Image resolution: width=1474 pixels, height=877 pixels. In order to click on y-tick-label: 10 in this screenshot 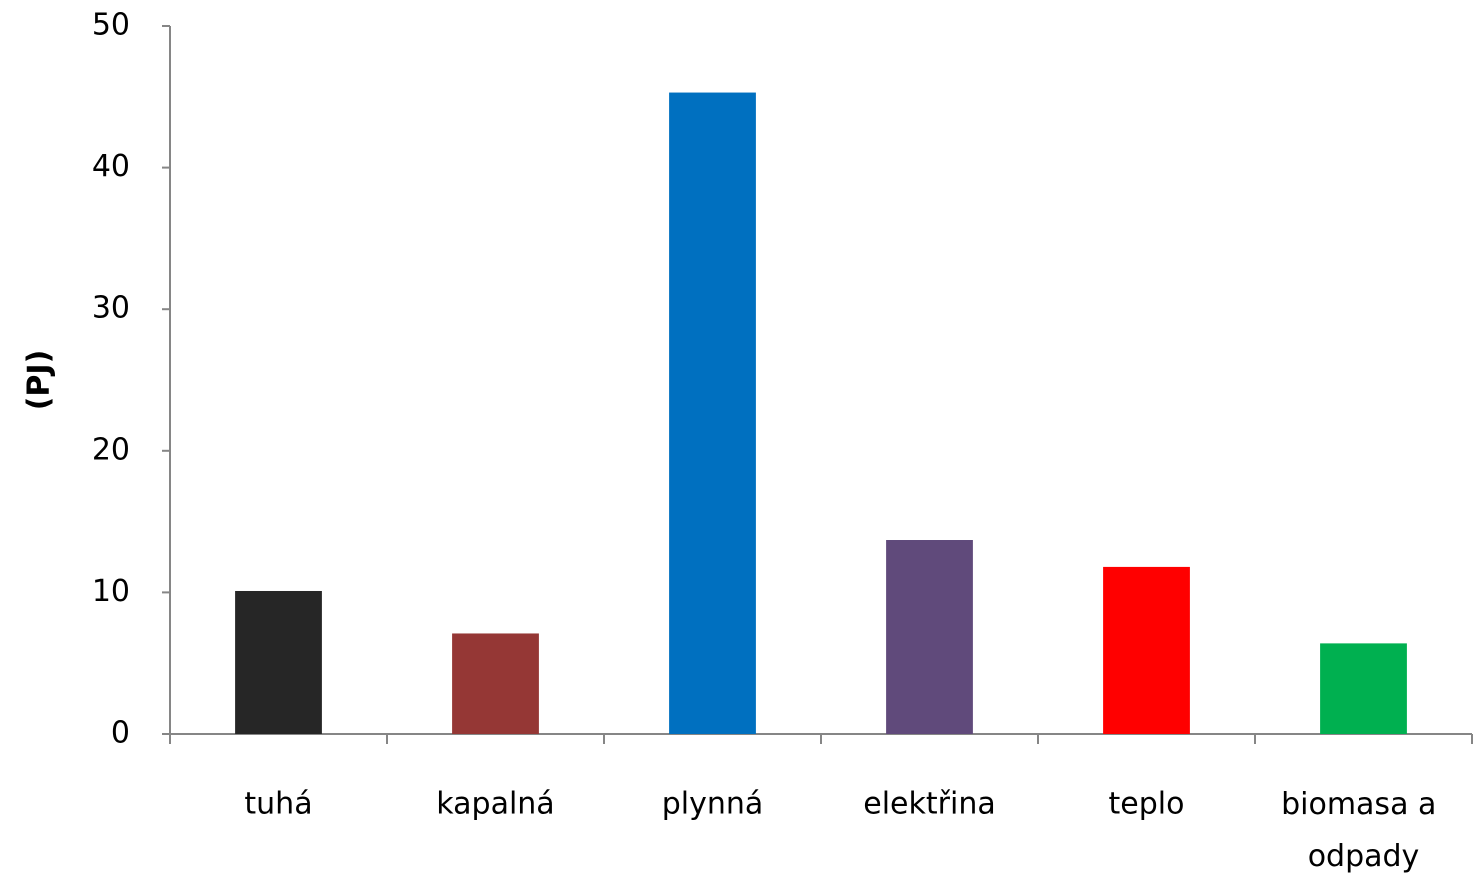, I will do `click(111, 591)`.